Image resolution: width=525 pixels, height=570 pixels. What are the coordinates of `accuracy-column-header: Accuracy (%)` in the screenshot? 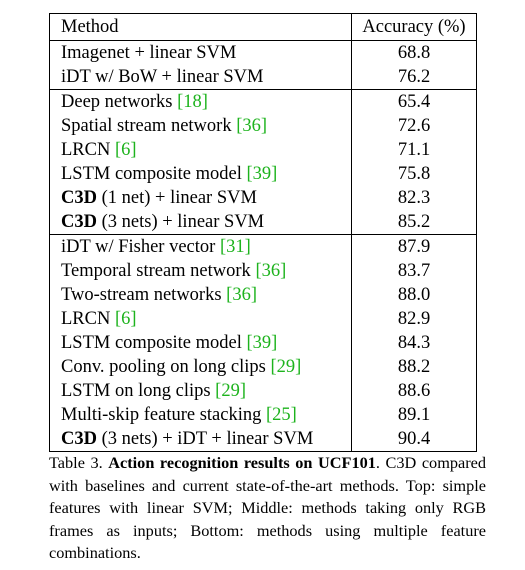 It's located at (414, 27).